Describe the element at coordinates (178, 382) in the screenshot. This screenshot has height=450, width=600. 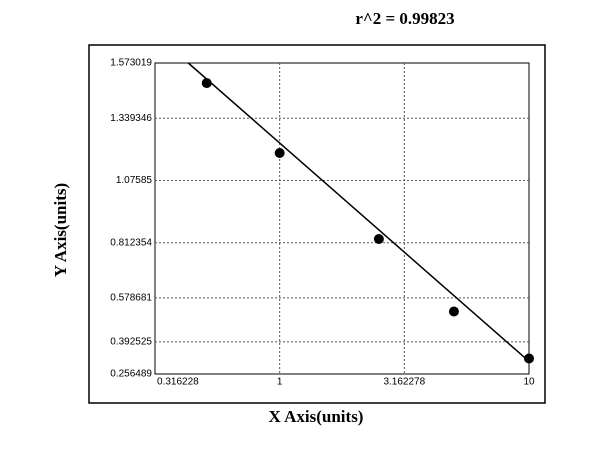
I see `x-tick-label: 0.316228` at that location.